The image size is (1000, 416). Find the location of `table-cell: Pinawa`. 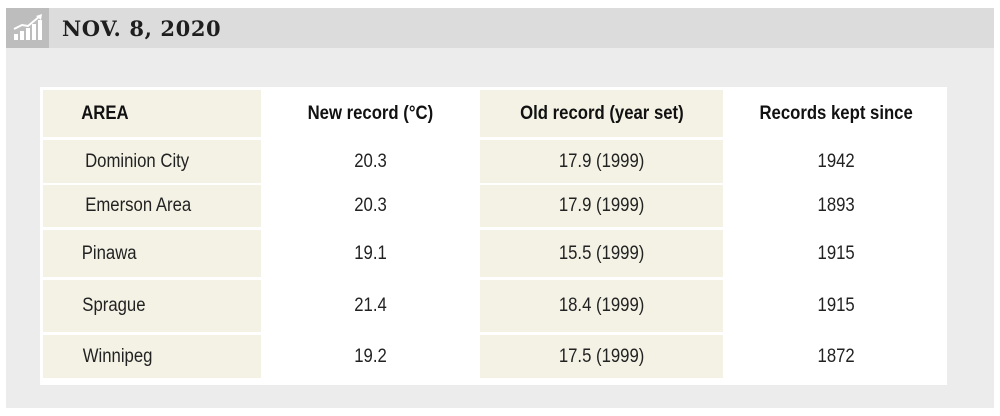

table-cell: Pinawa is located at coordinates (152, 253).